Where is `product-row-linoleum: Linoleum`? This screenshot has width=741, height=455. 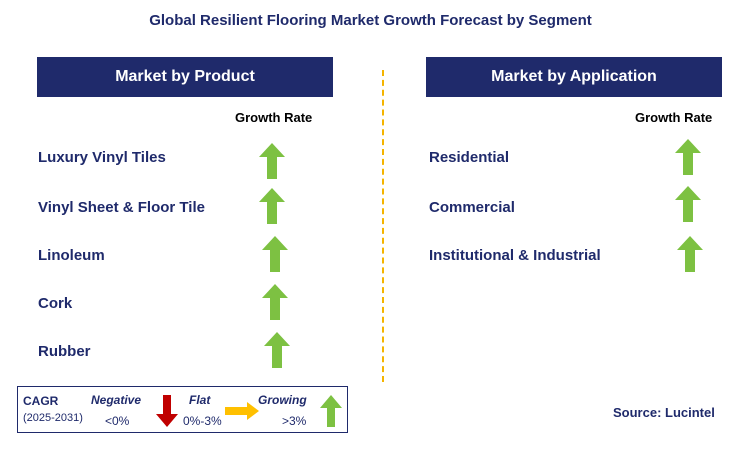 product-row-linoleum: Linoleum is located at coordinates (71, 255).